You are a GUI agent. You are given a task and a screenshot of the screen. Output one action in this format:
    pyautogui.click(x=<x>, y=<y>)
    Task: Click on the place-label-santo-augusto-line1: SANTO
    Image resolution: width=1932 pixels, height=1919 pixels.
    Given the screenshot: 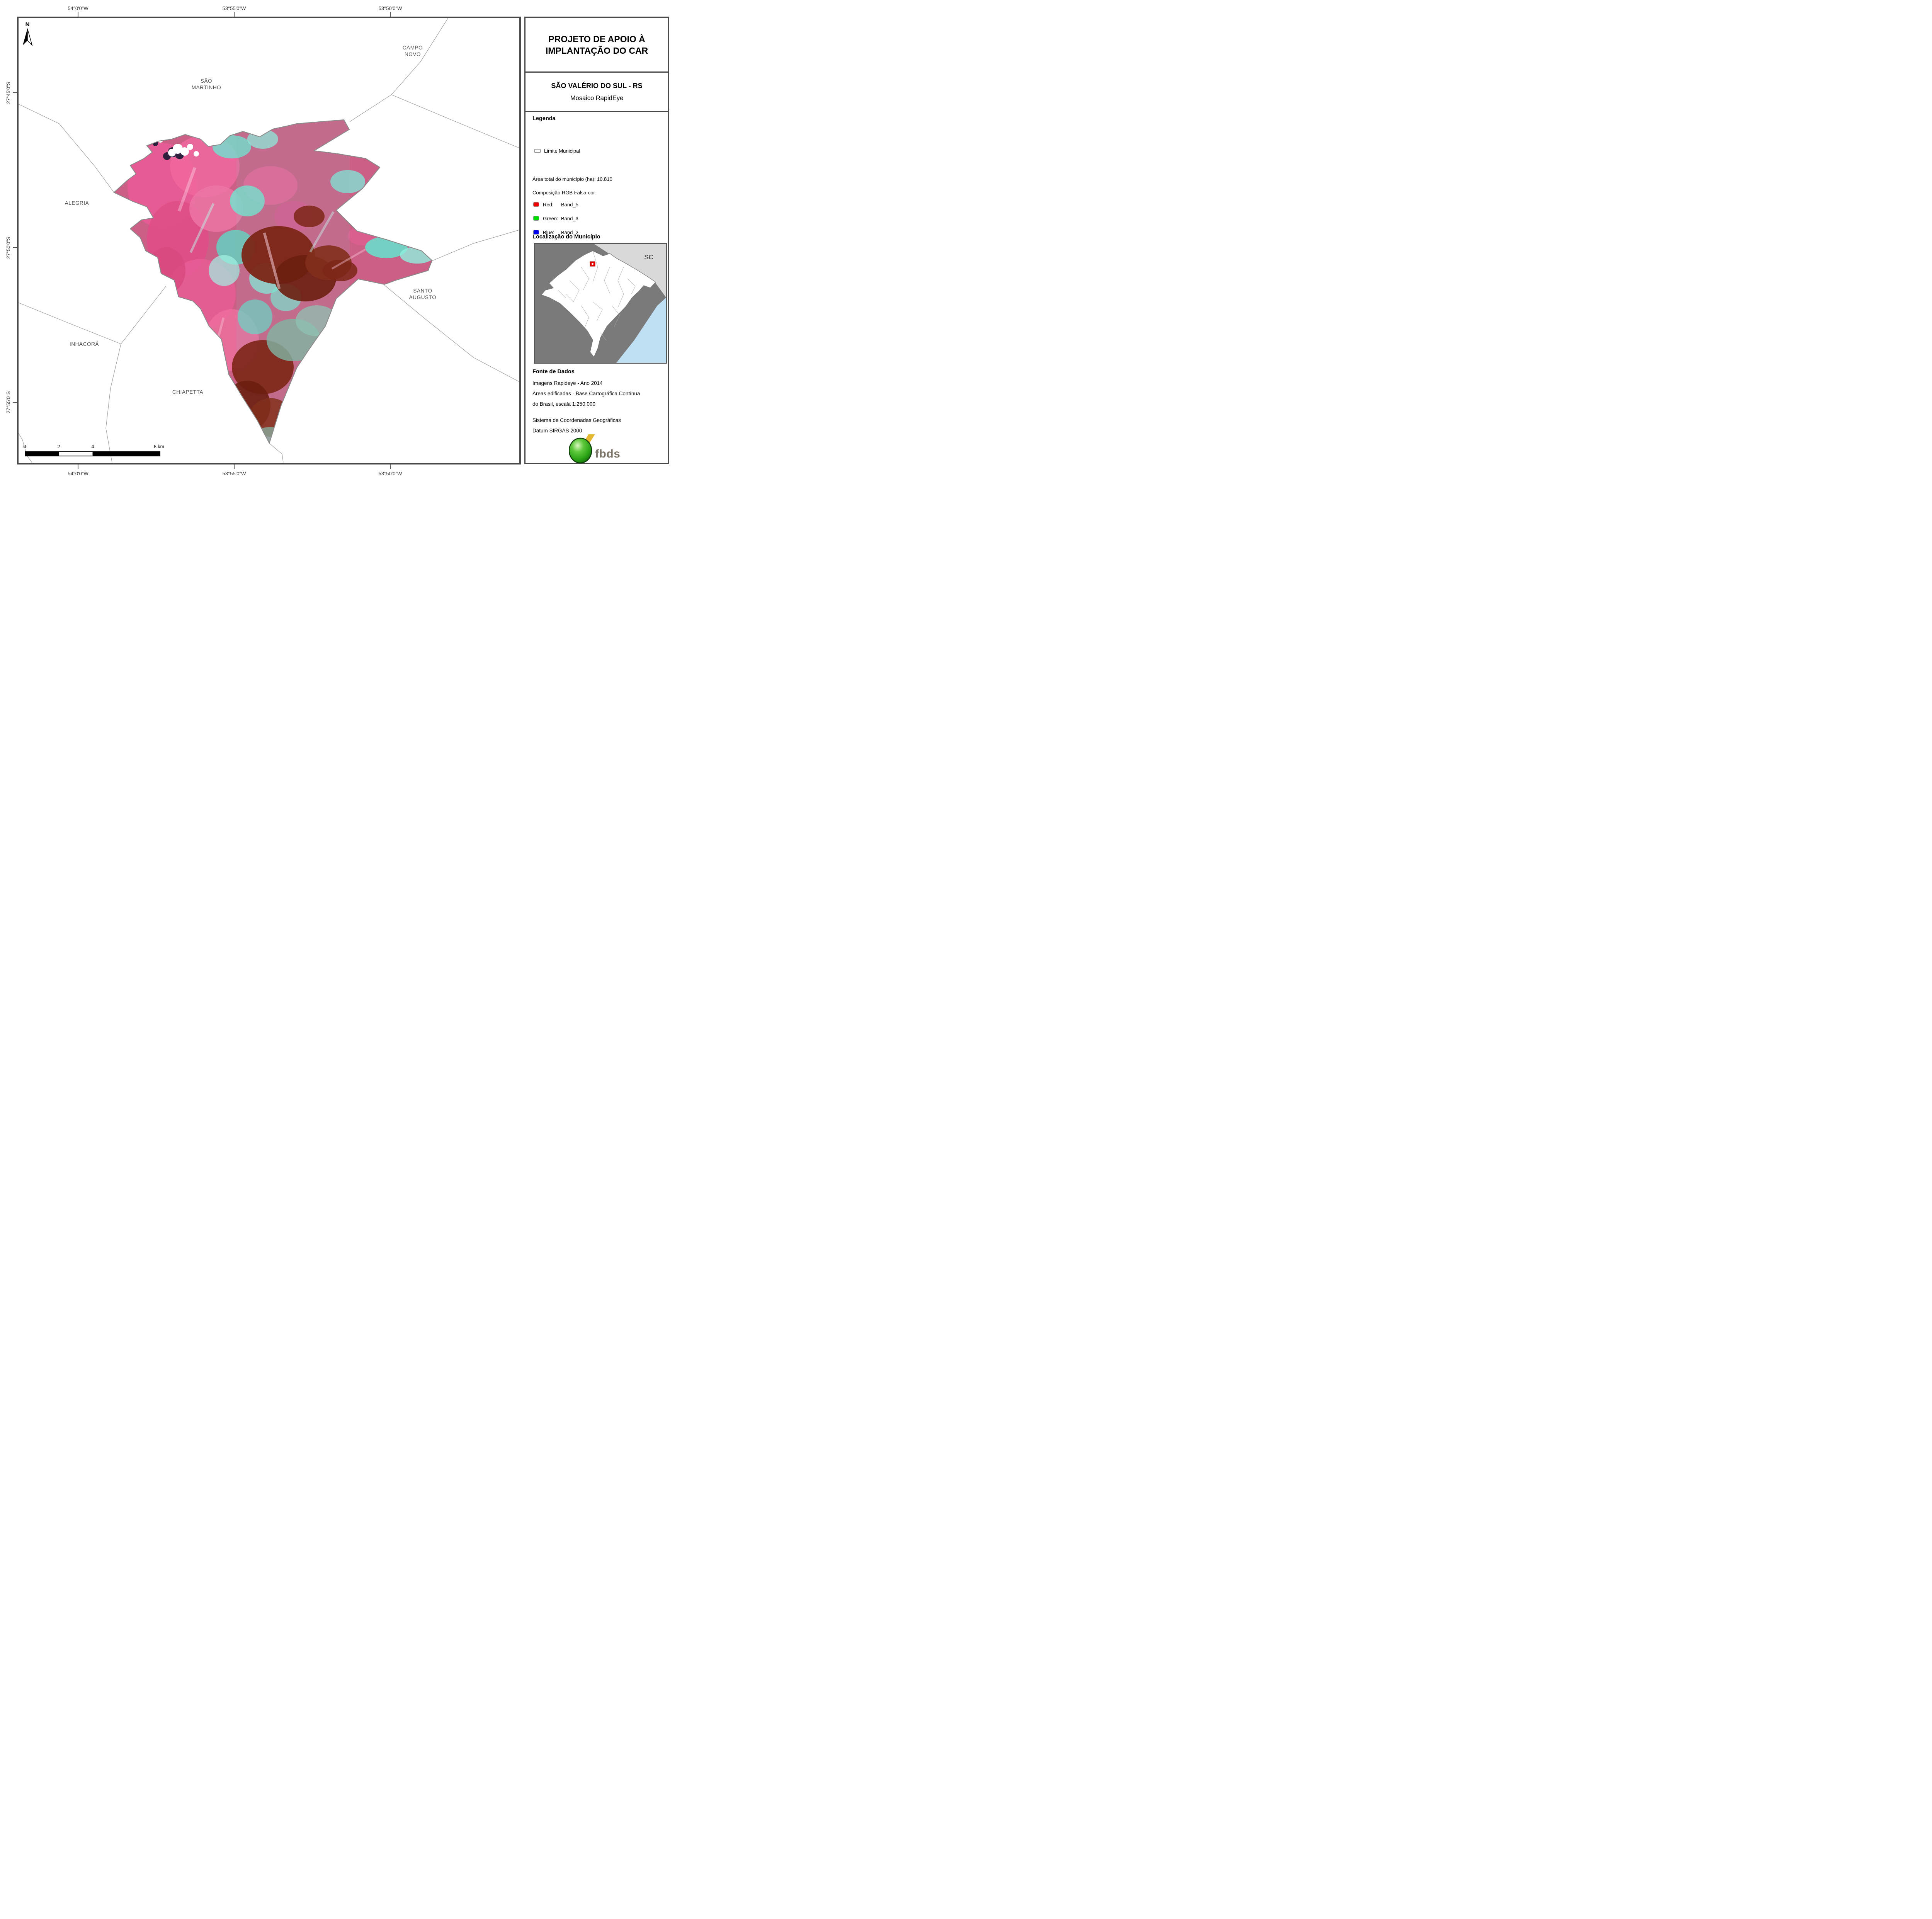 What is the action you would take?
    pyautogui.click(x=422, y=291)
    